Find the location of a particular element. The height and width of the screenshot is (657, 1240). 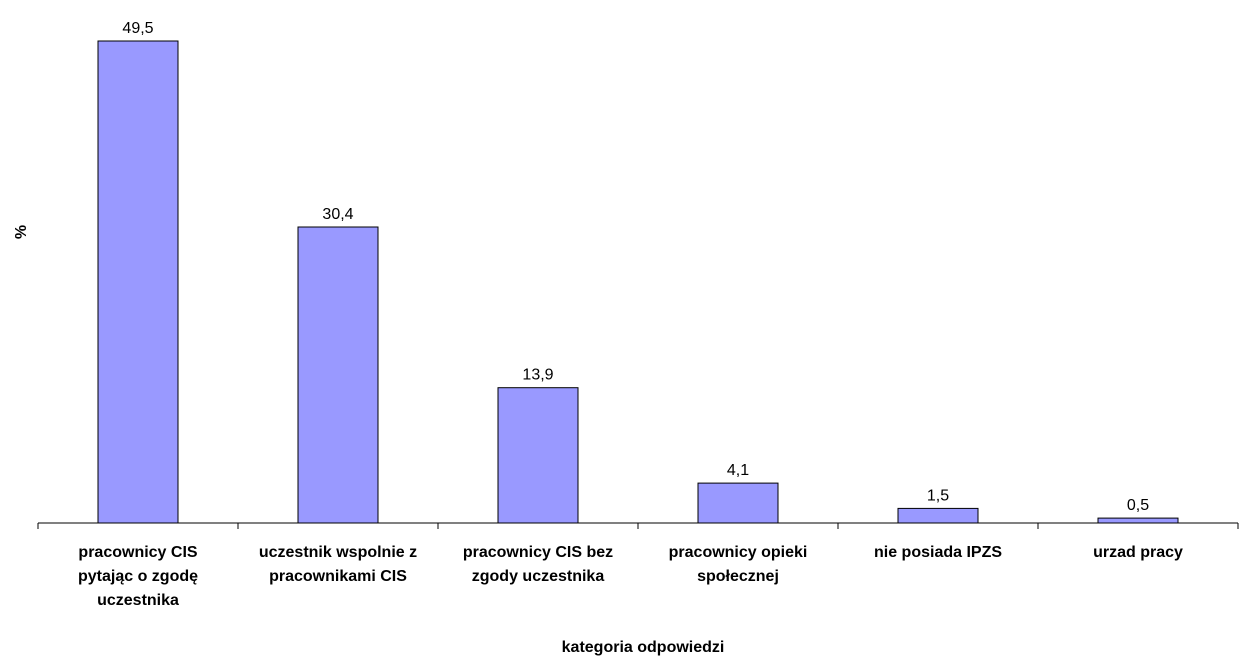

data-label: 30,4 is located at coordinates (337, 214).